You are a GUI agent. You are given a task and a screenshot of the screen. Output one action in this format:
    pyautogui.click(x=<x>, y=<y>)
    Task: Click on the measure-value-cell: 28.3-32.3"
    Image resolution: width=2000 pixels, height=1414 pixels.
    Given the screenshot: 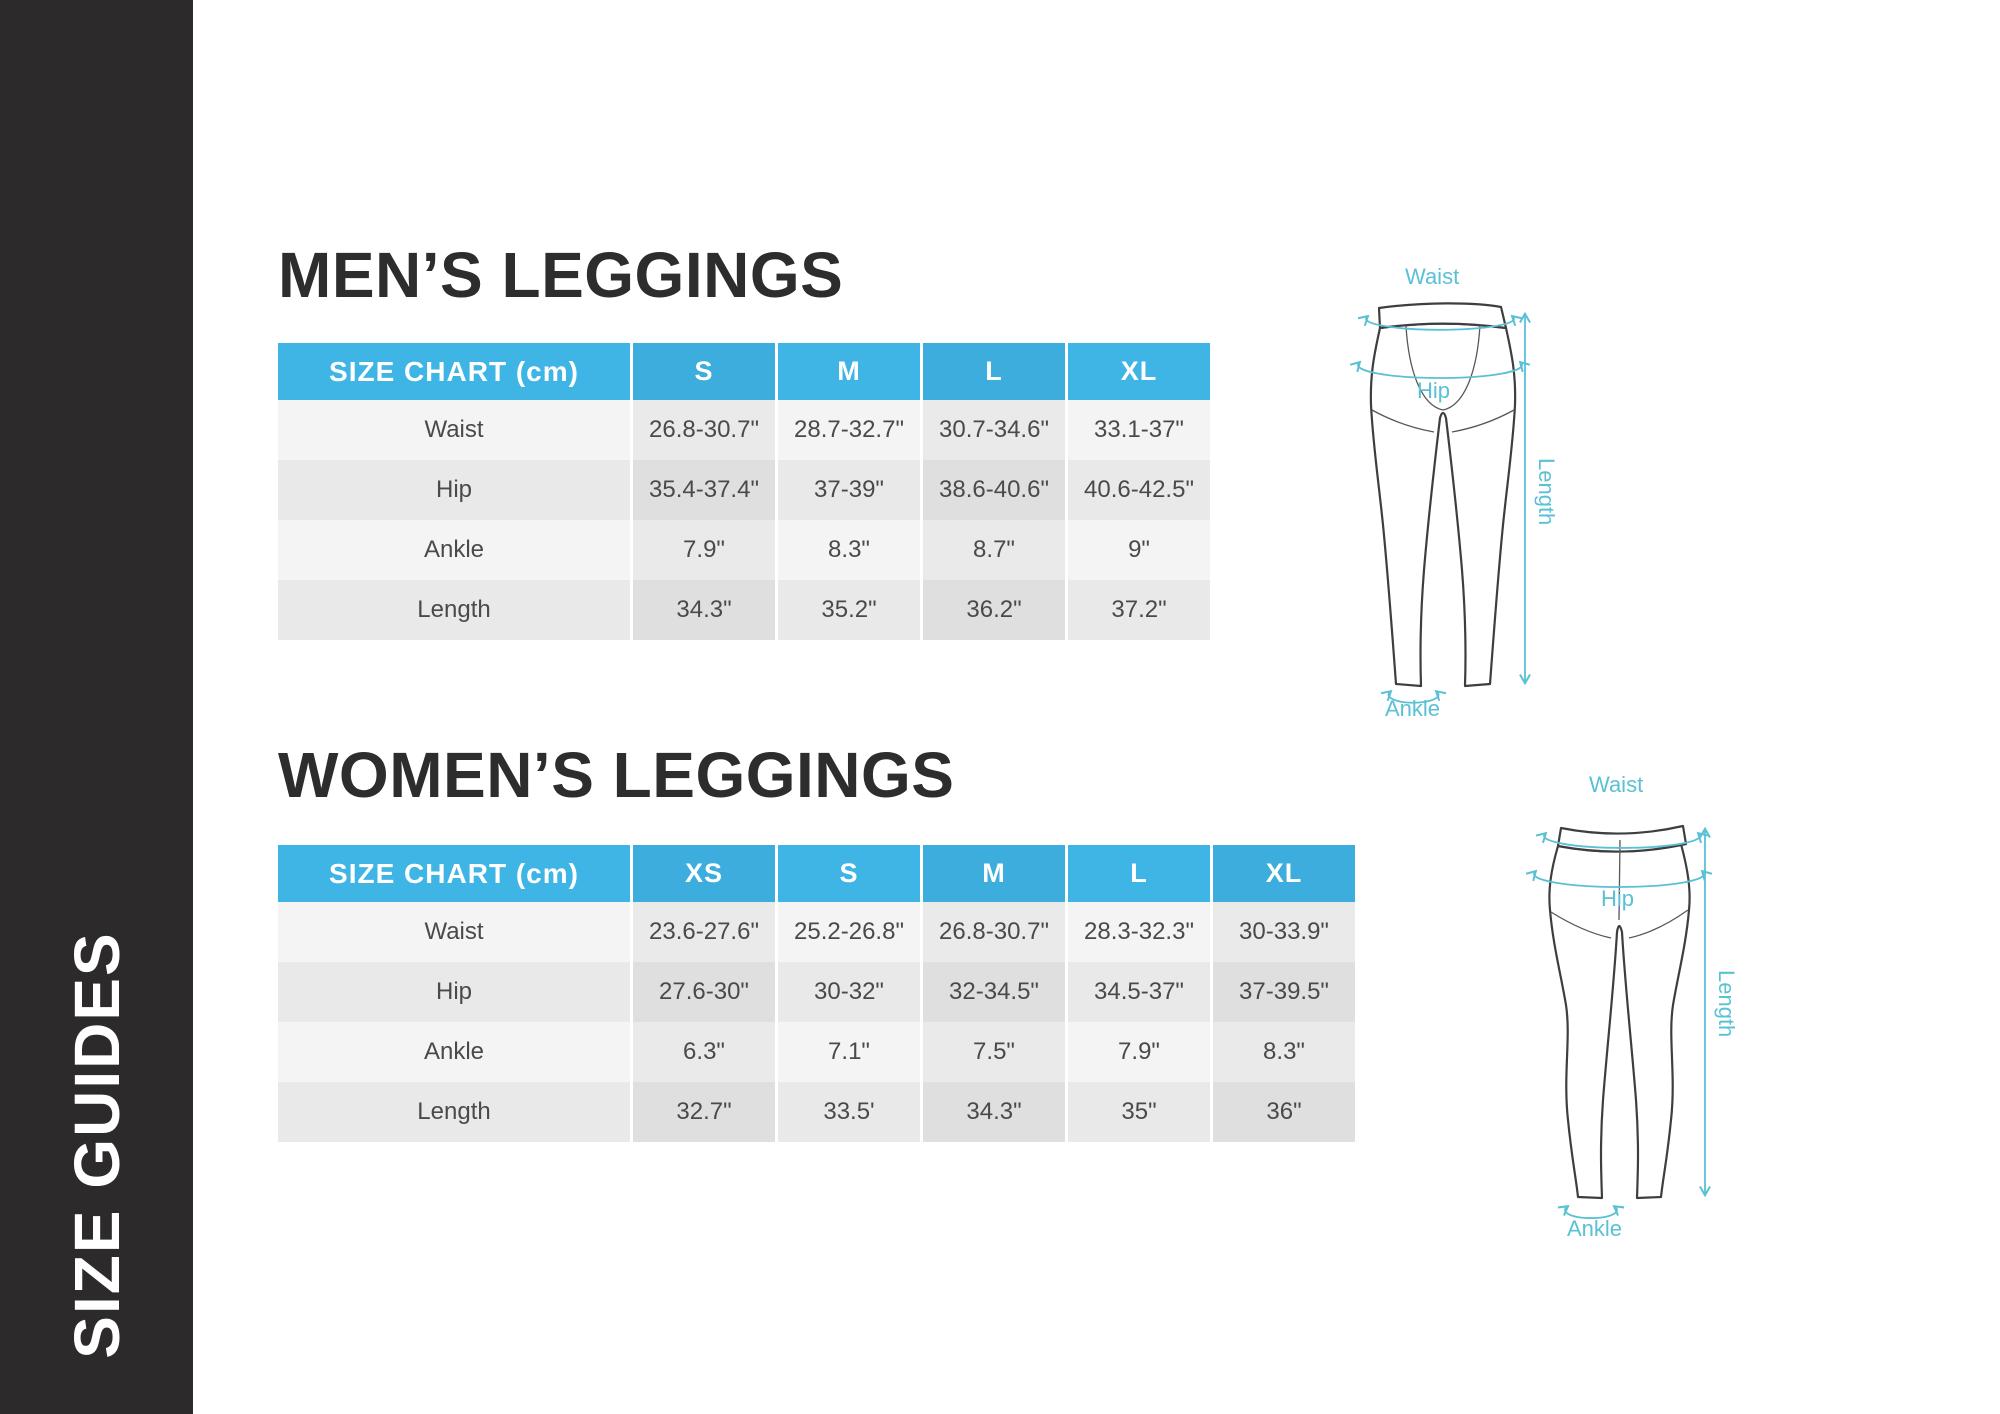 What is the action you would take?
    pyautogui.click(x=1137, y=932)
    